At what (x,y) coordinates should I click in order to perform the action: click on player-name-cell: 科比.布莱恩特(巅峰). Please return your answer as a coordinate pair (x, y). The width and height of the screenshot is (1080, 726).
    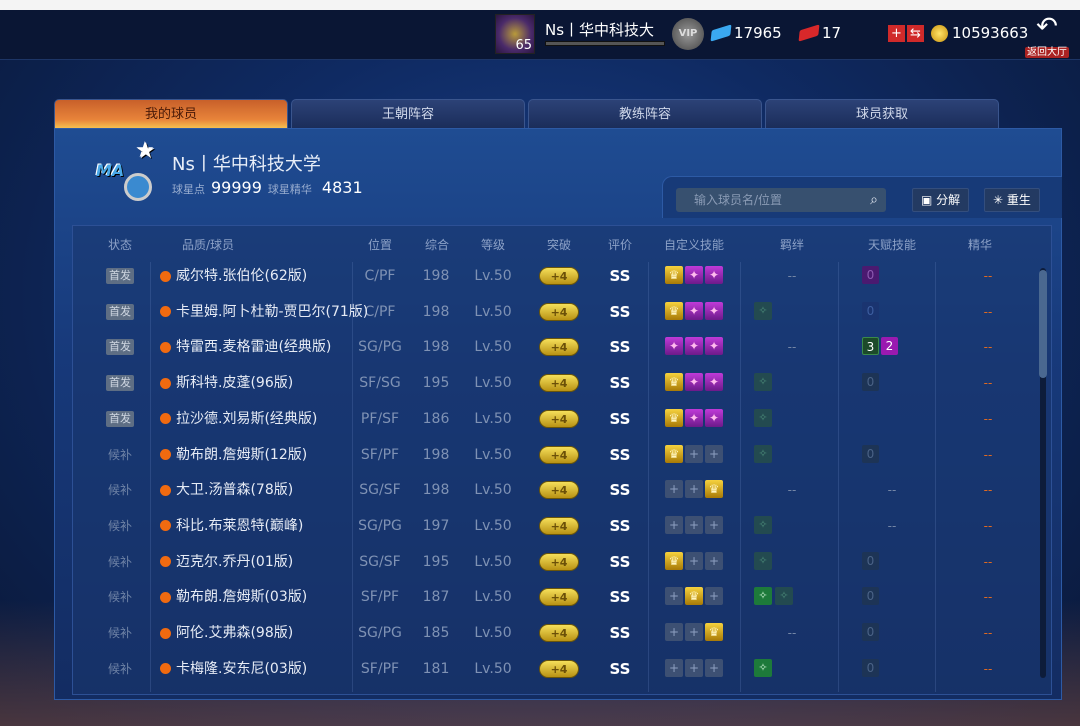
    Looking at the image, I should click on (231, 526).